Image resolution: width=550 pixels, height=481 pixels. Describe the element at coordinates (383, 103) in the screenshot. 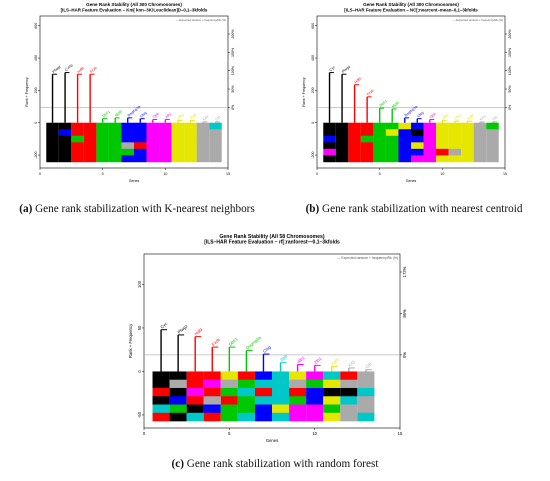

I see `gene-label: DbF1` at that location.